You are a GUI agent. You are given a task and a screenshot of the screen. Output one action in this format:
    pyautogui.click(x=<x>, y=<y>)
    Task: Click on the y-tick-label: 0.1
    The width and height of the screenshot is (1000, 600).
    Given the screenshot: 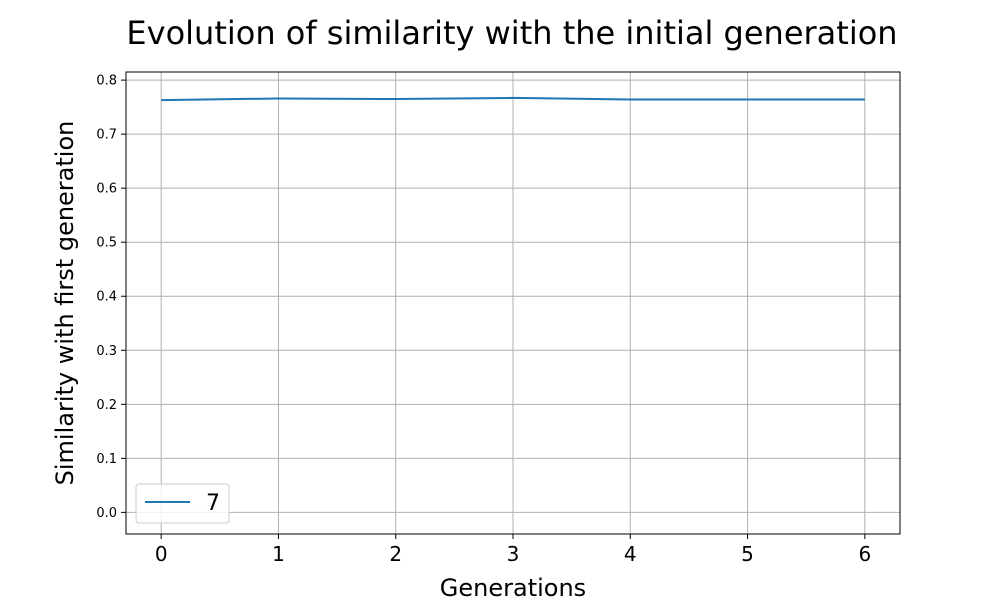 What is the action you would take?
    pyautogui.click(x=106, y=459)
    